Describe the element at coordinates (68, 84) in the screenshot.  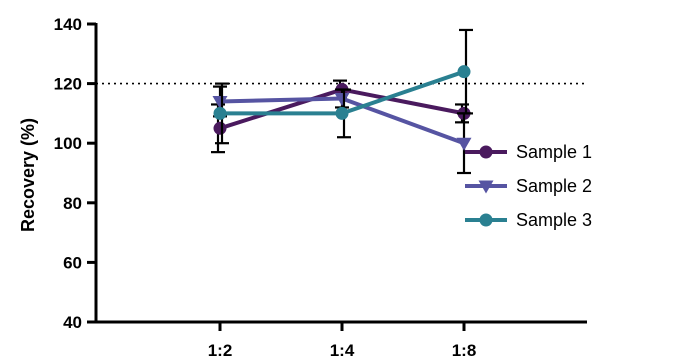
I see `y-tick-label: 120` at that location.